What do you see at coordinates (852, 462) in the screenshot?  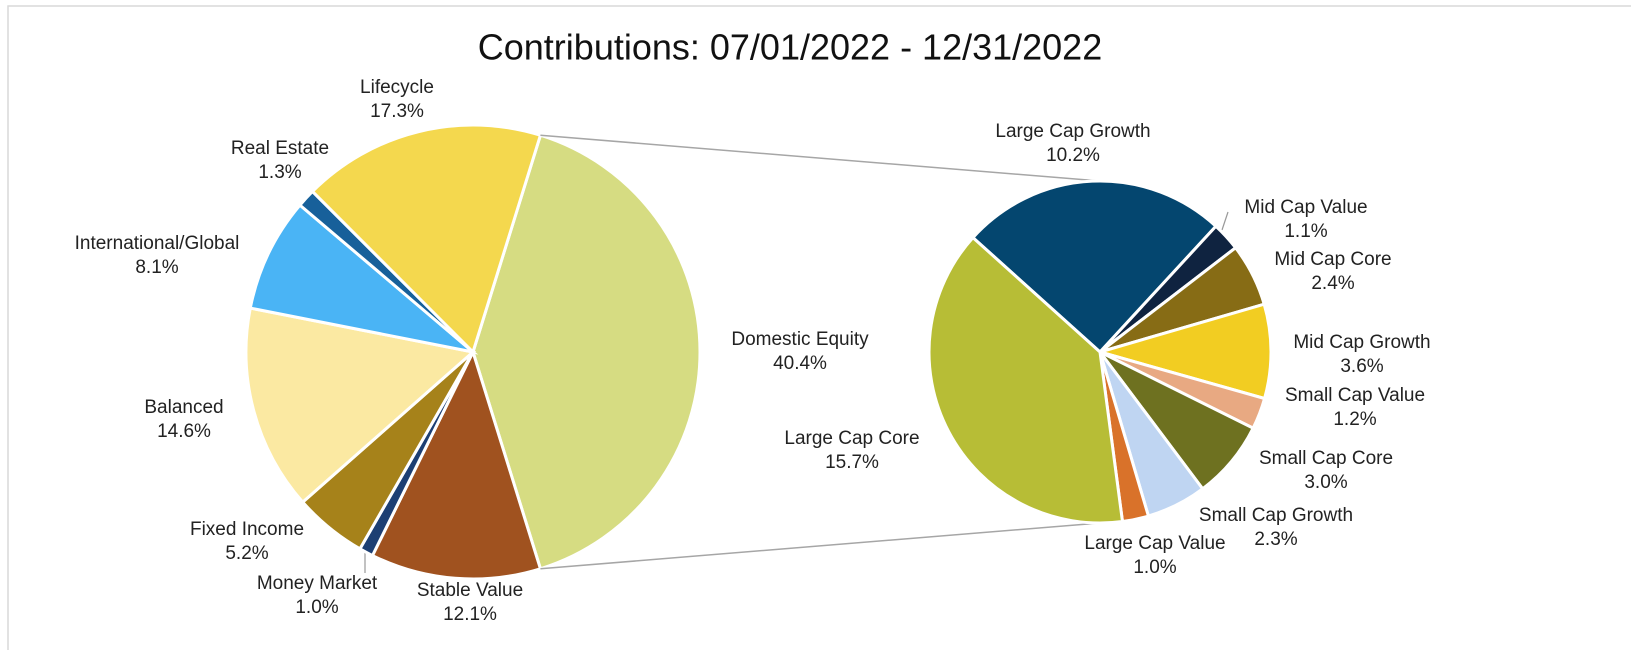 I see `slice-value-label: 15.7%` at bounding box center [852, 462].